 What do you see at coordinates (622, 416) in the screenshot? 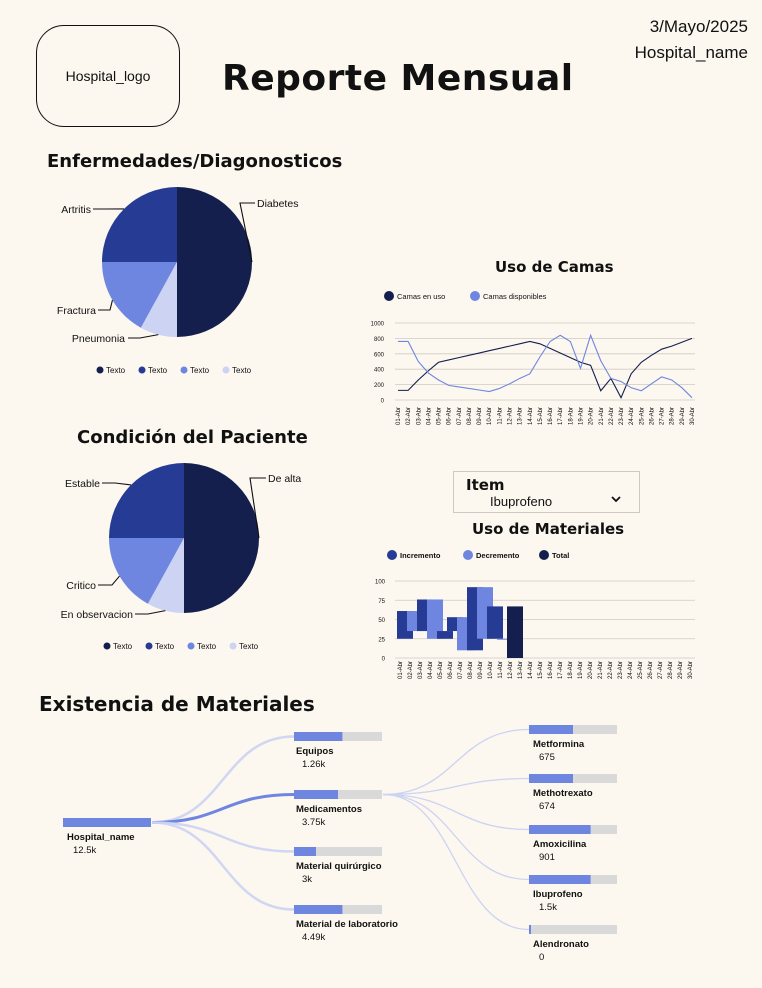
I see `line-x-tick: 23-Abr` at bounding box center [622, 416].